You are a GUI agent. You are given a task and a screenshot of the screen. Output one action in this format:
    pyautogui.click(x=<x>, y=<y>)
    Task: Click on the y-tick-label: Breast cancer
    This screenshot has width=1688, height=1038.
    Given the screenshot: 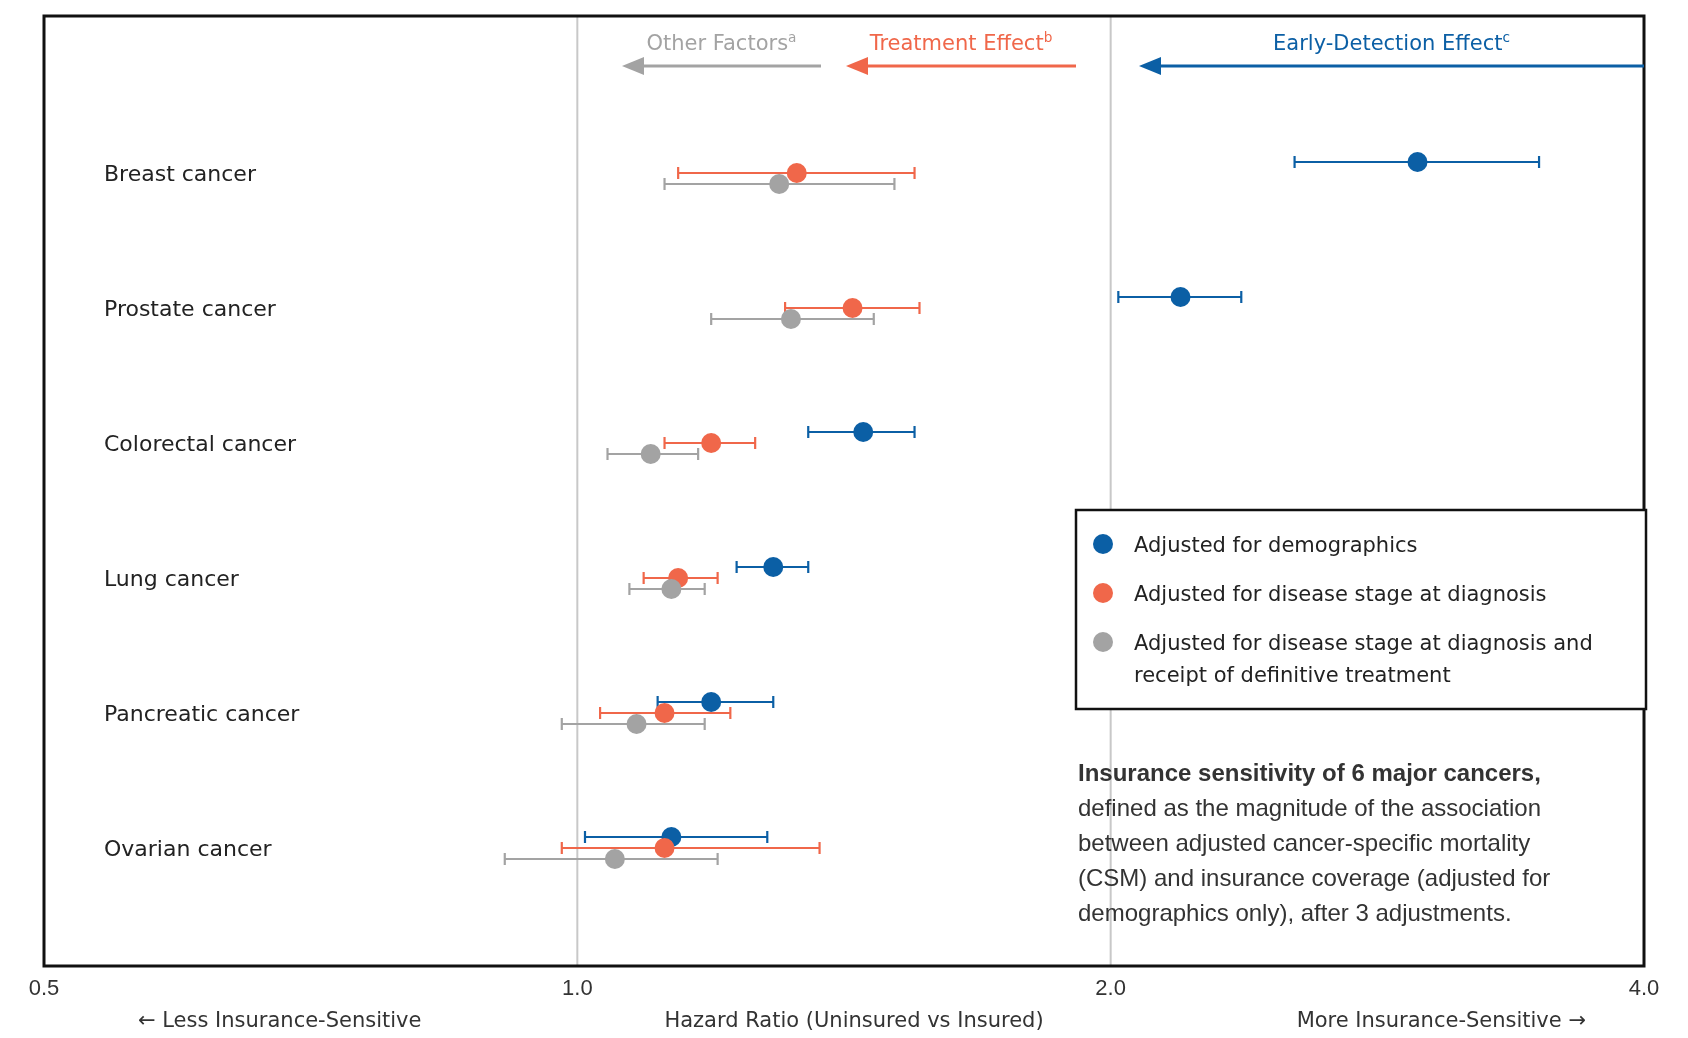 What is the action you would take?
    pyautogui.click(x=180, y=173)
    